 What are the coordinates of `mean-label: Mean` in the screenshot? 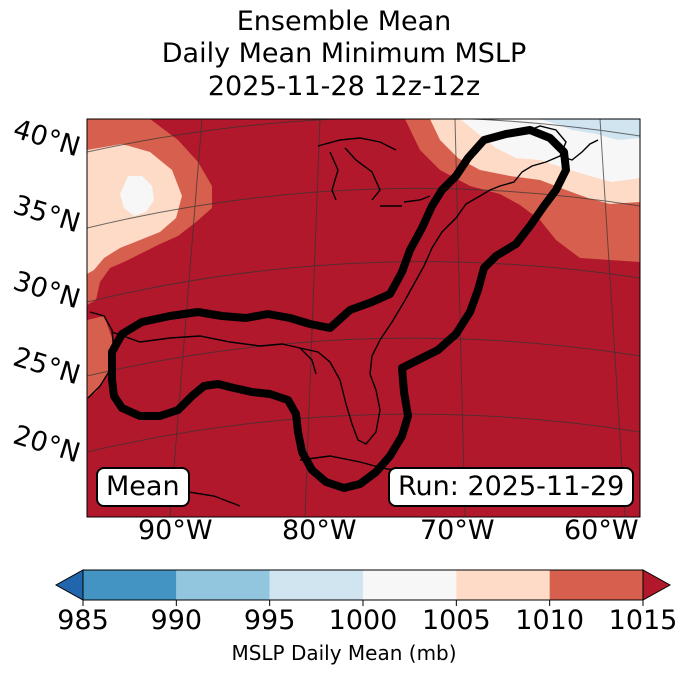 It's located at (143, 487).